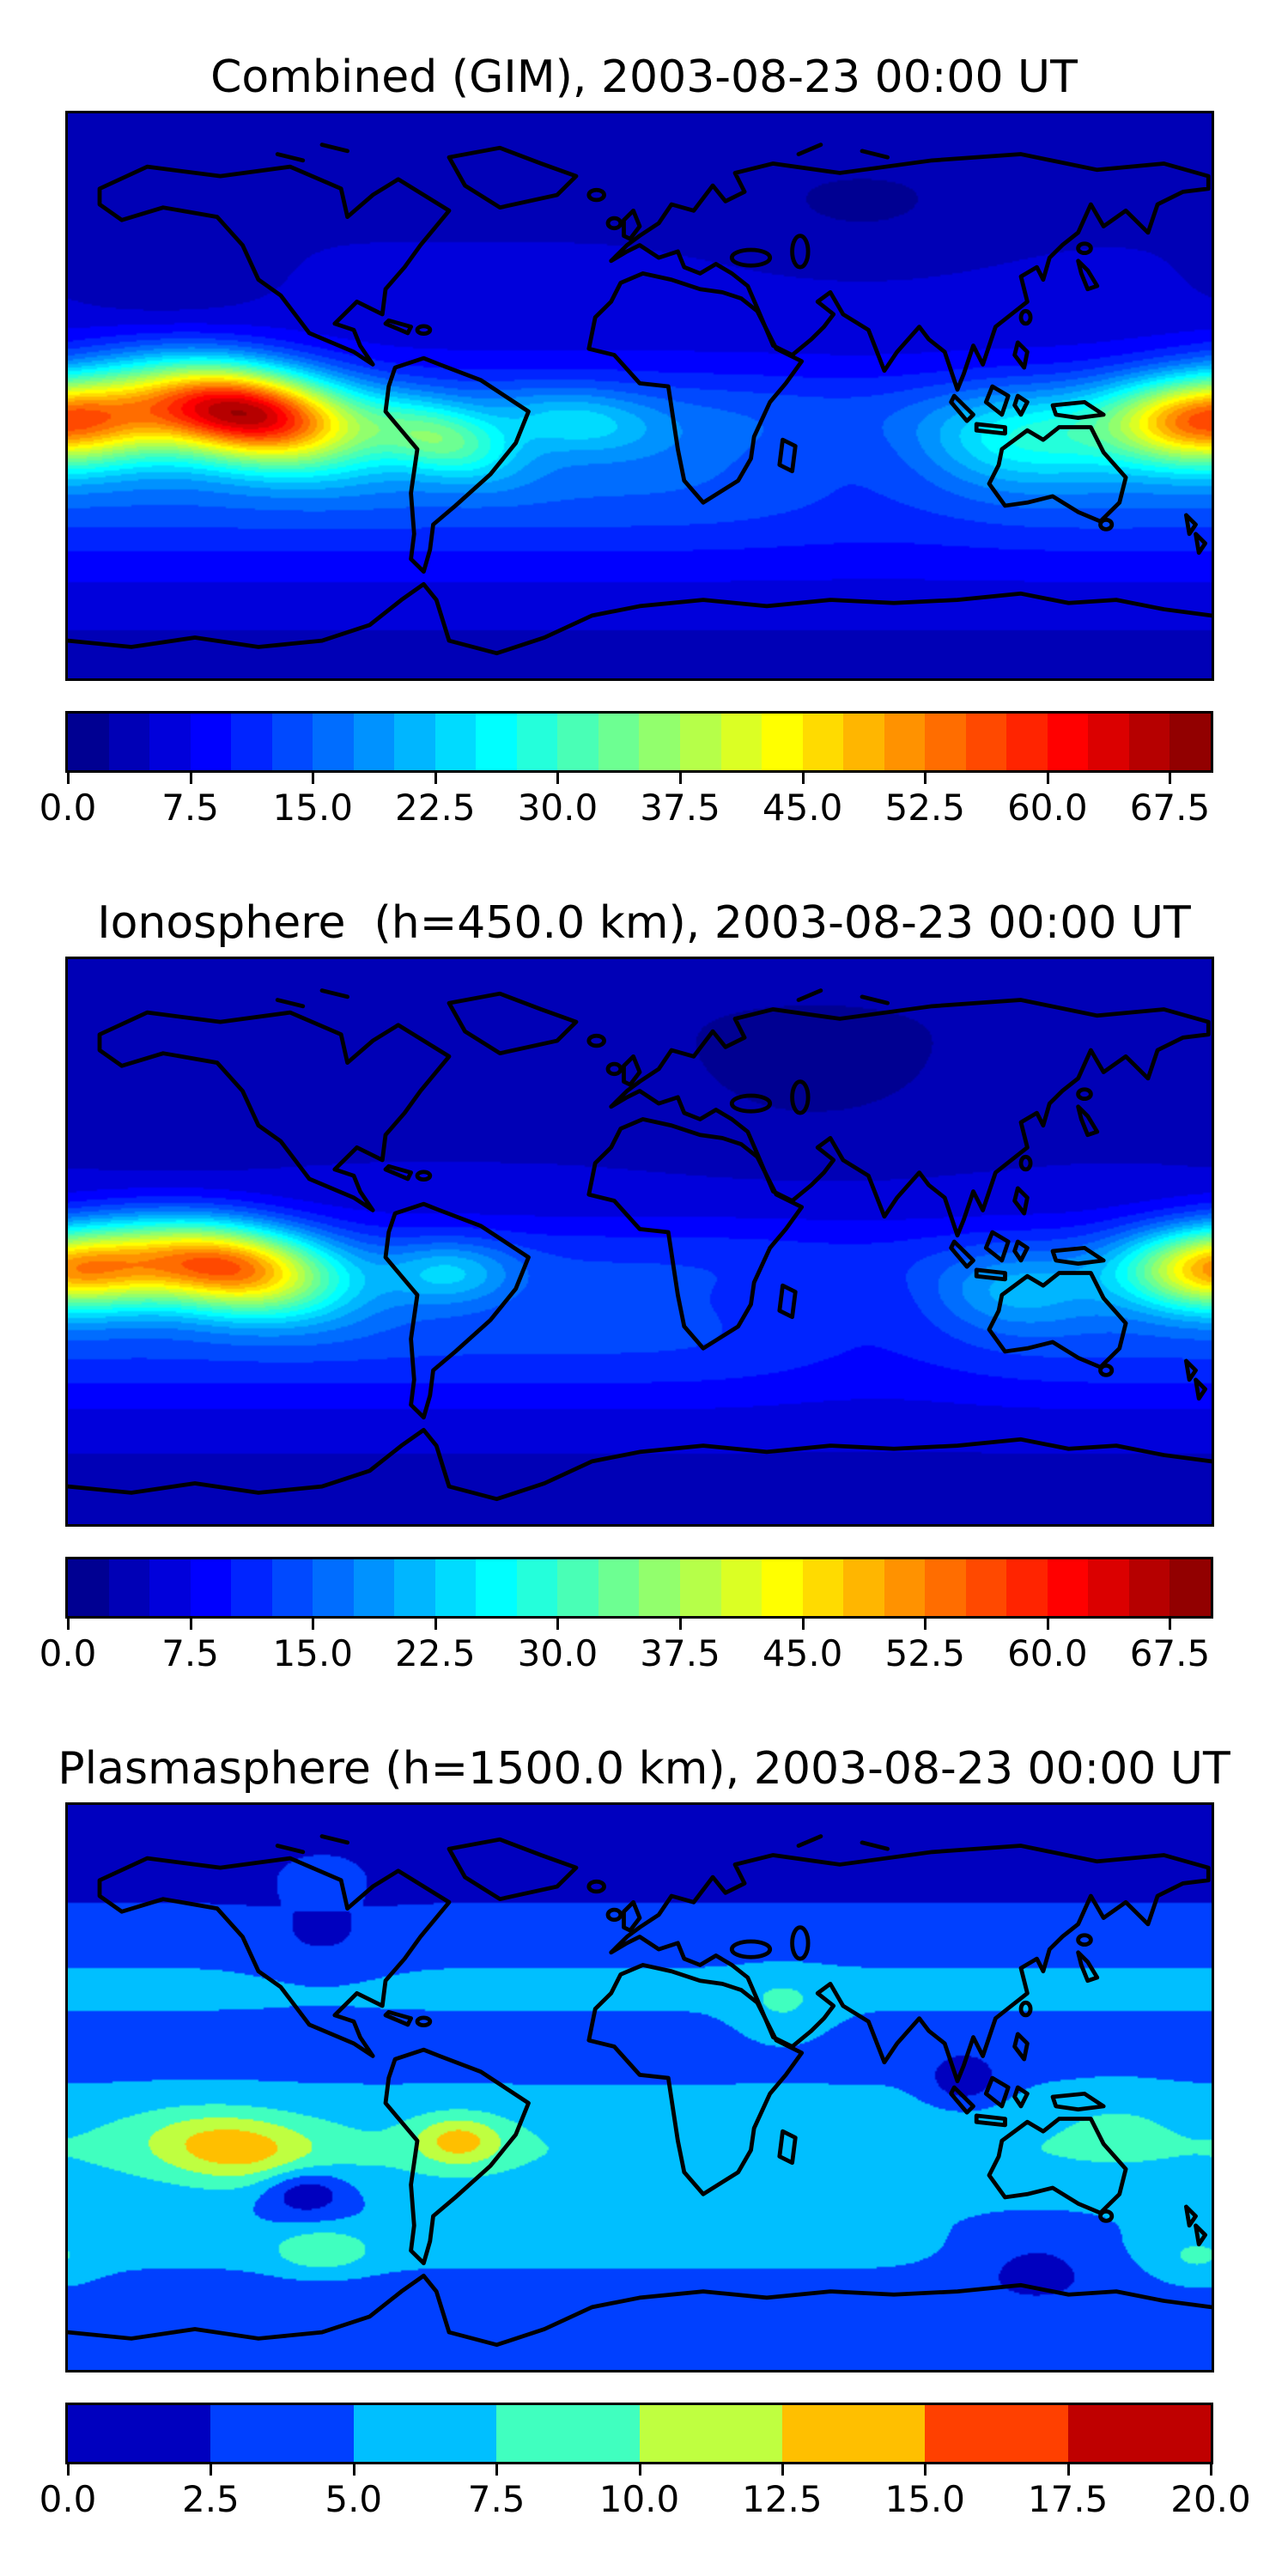  I want to click on colorbar-tick-label: 5.0, so click(354, 2499).